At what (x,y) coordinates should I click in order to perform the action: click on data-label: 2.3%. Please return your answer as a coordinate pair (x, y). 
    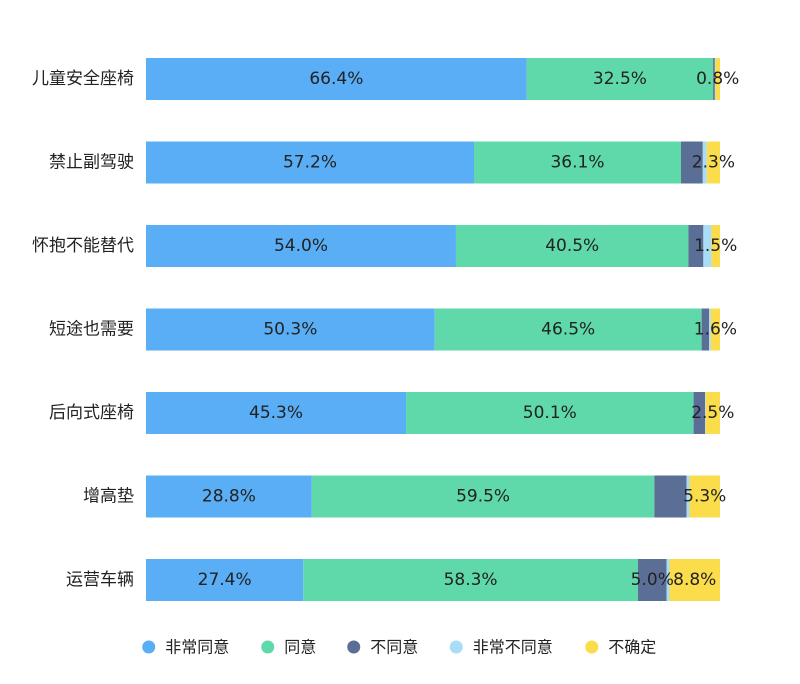
    Looking at the image, I should click on (713, 163).